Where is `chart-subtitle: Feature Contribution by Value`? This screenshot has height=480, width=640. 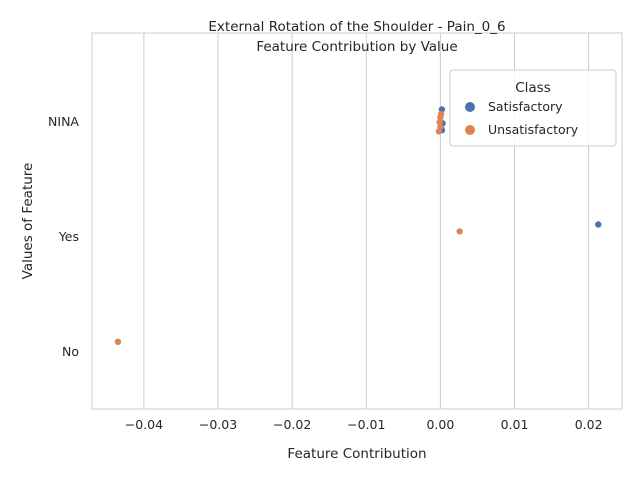
chart-subtitle: Feature Contribution by Value is located at coordinates (356, 47).